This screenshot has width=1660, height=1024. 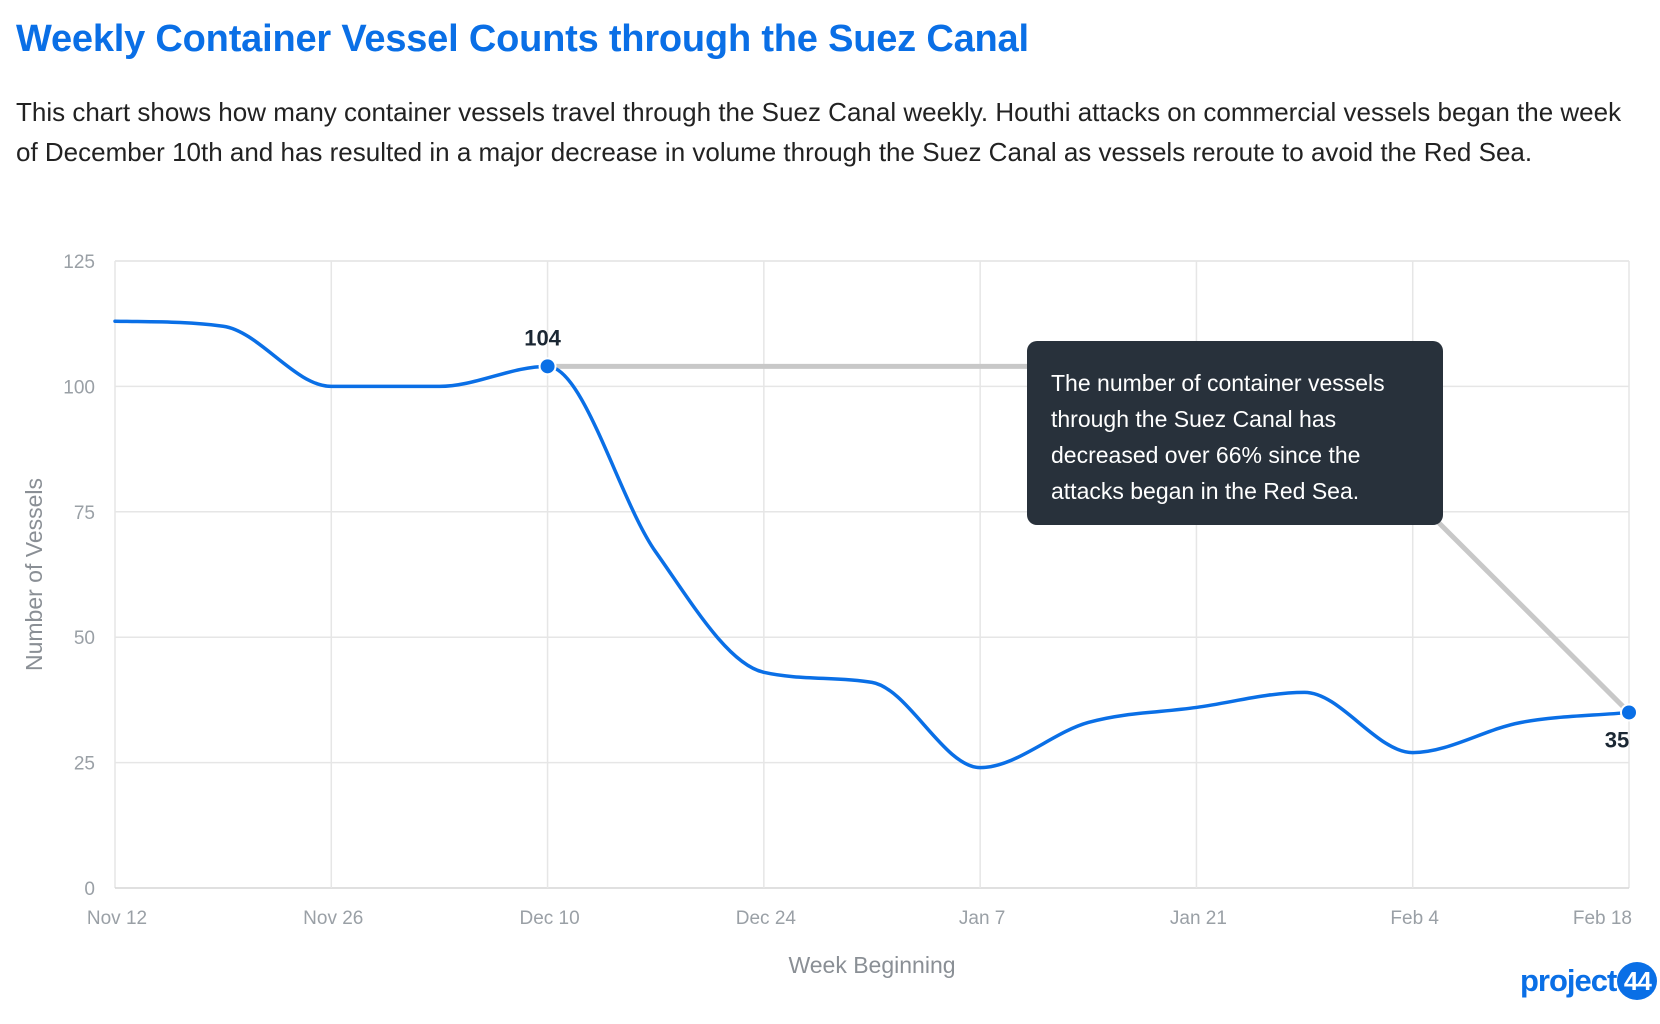 I want to click on x-tick-label: Jan 21, so click(x=1198, y=918).